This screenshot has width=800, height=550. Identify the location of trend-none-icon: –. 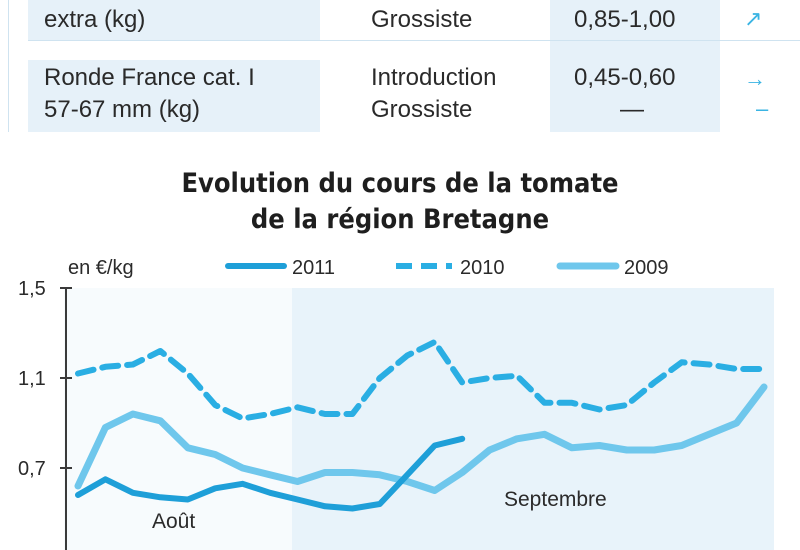
(762, 108).